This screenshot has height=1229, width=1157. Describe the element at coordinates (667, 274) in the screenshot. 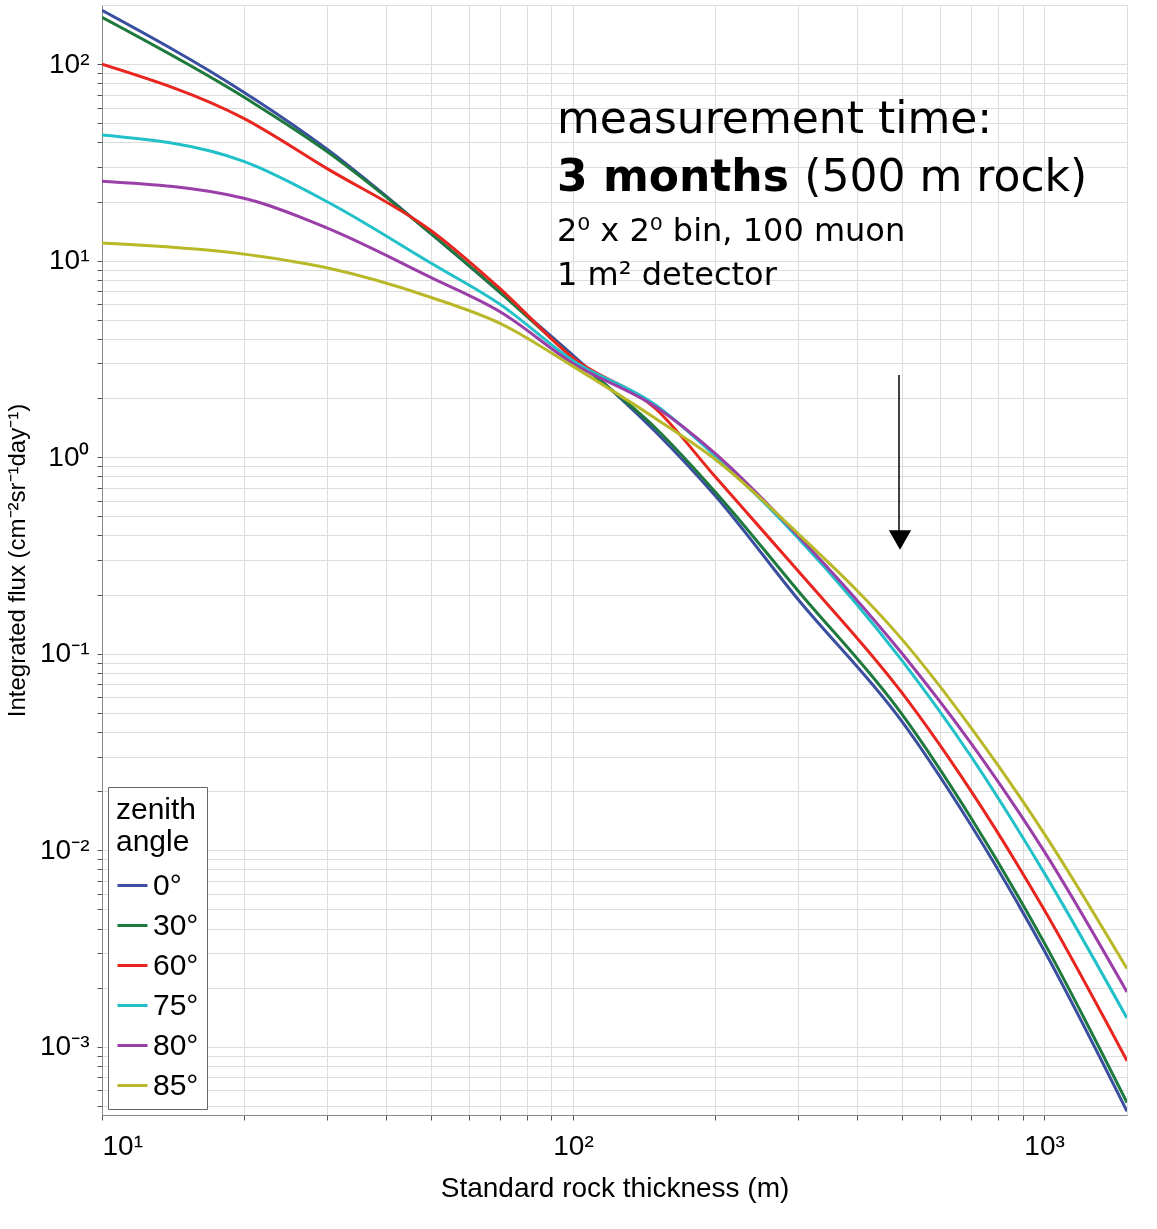

I see `annotation: 1 m² detector` at that location.